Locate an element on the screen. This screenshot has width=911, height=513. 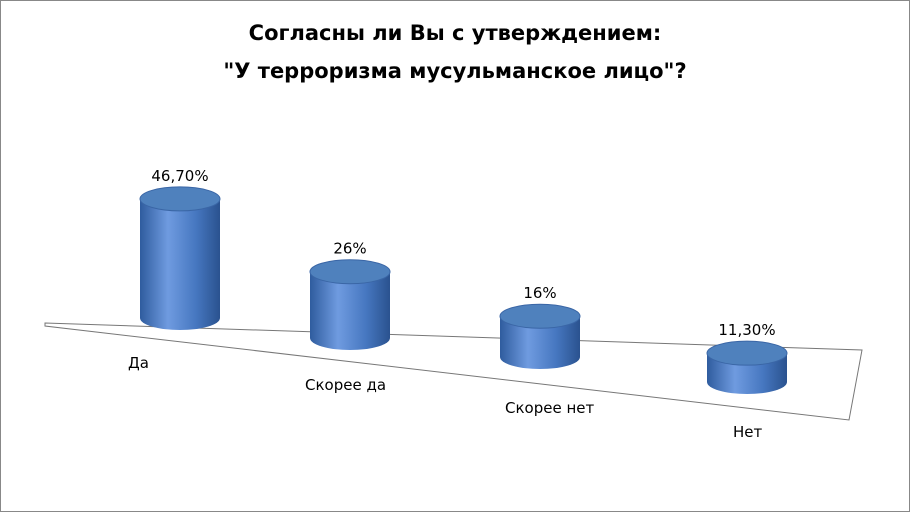
chart-title: Согласны ли Вы с утверждением: is located at coordinates (455, 33).